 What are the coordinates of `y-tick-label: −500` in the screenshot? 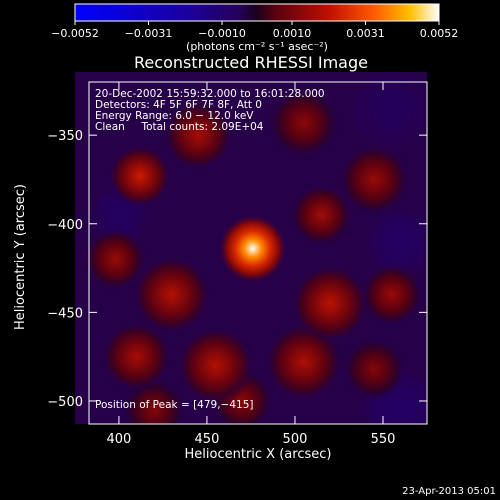 It's located at (65, 402).